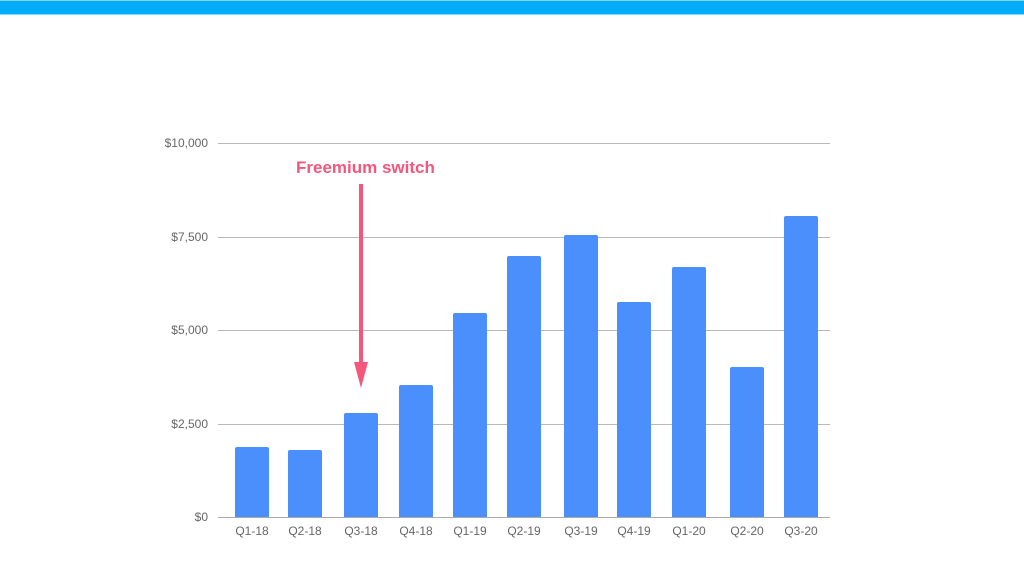 The width and height of the screenshot is (1024, 576). I want to click on annotation-arrow-shaft, so click(361, 274).